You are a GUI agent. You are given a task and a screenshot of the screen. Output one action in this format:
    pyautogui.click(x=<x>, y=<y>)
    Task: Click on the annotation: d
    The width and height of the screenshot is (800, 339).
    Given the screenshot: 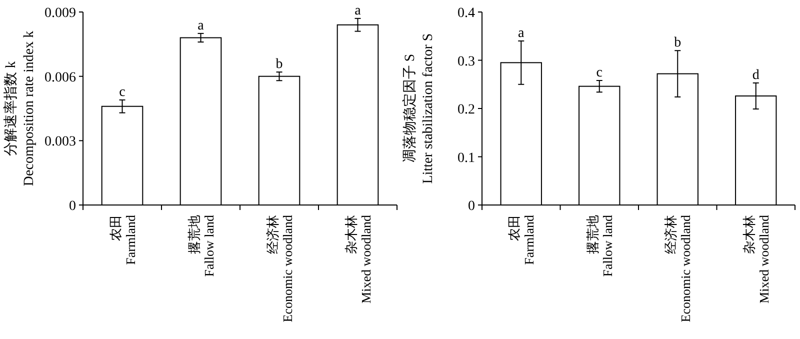 What is the action you would take?
    pyautogui.click(x=756, y=75)
    